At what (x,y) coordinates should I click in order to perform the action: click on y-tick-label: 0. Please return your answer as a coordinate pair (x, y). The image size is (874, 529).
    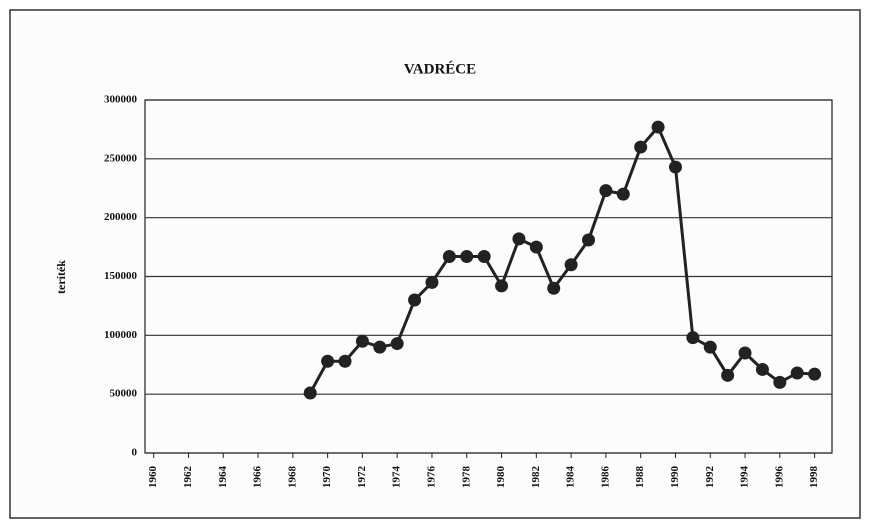
    Looking at the image, I should click on (135, 453).